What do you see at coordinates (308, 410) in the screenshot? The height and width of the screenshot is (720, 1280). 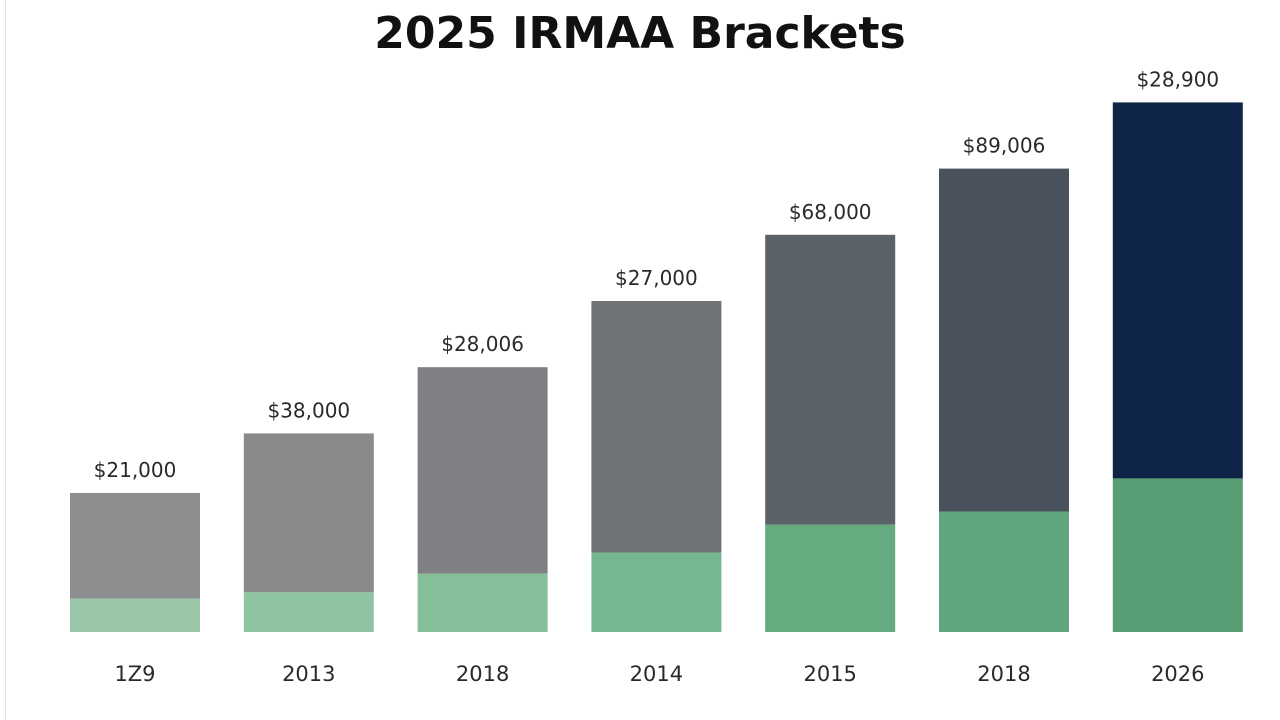 I see `bar-1-value-label: $38,000` at bounding box center [308, 410].